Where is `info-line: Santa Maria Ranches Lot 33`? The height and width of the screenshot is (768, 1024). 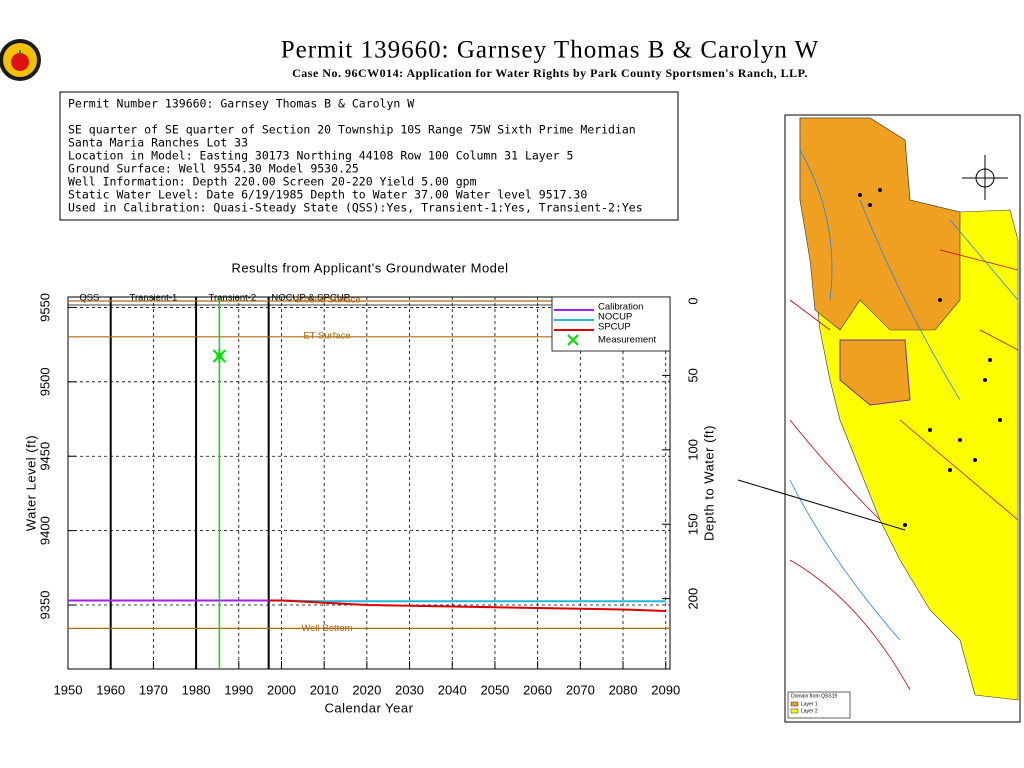
info-line: Santa Maria Ranches Lot 33 is located at coordinates (158, 143).